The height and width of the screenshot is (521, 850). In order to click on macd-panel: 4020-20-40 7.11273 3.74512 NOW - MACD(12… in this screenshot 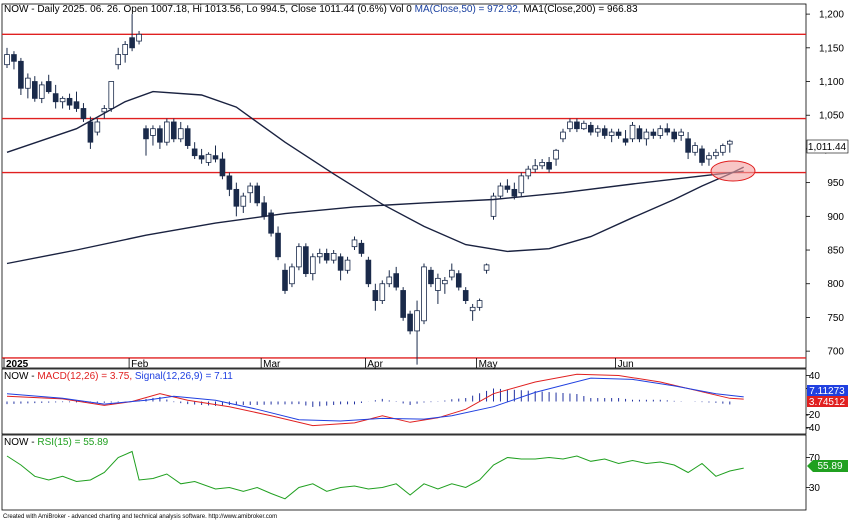, I will do `click(424, 401)`.